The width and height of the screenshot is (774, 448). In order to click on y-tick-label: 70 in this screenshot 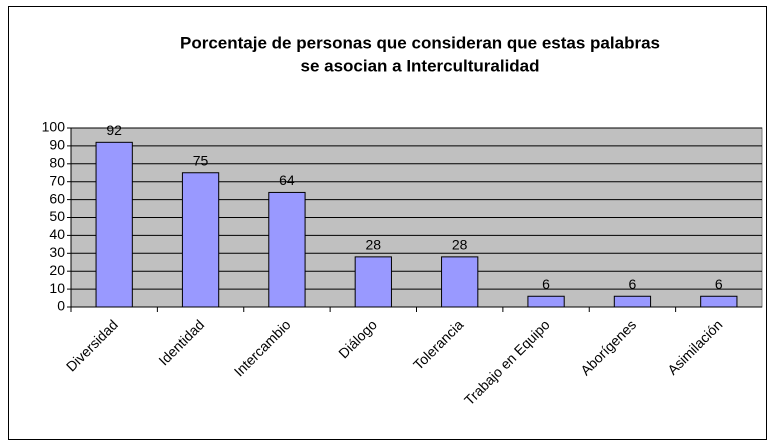, I will do `click(57, 180)`.